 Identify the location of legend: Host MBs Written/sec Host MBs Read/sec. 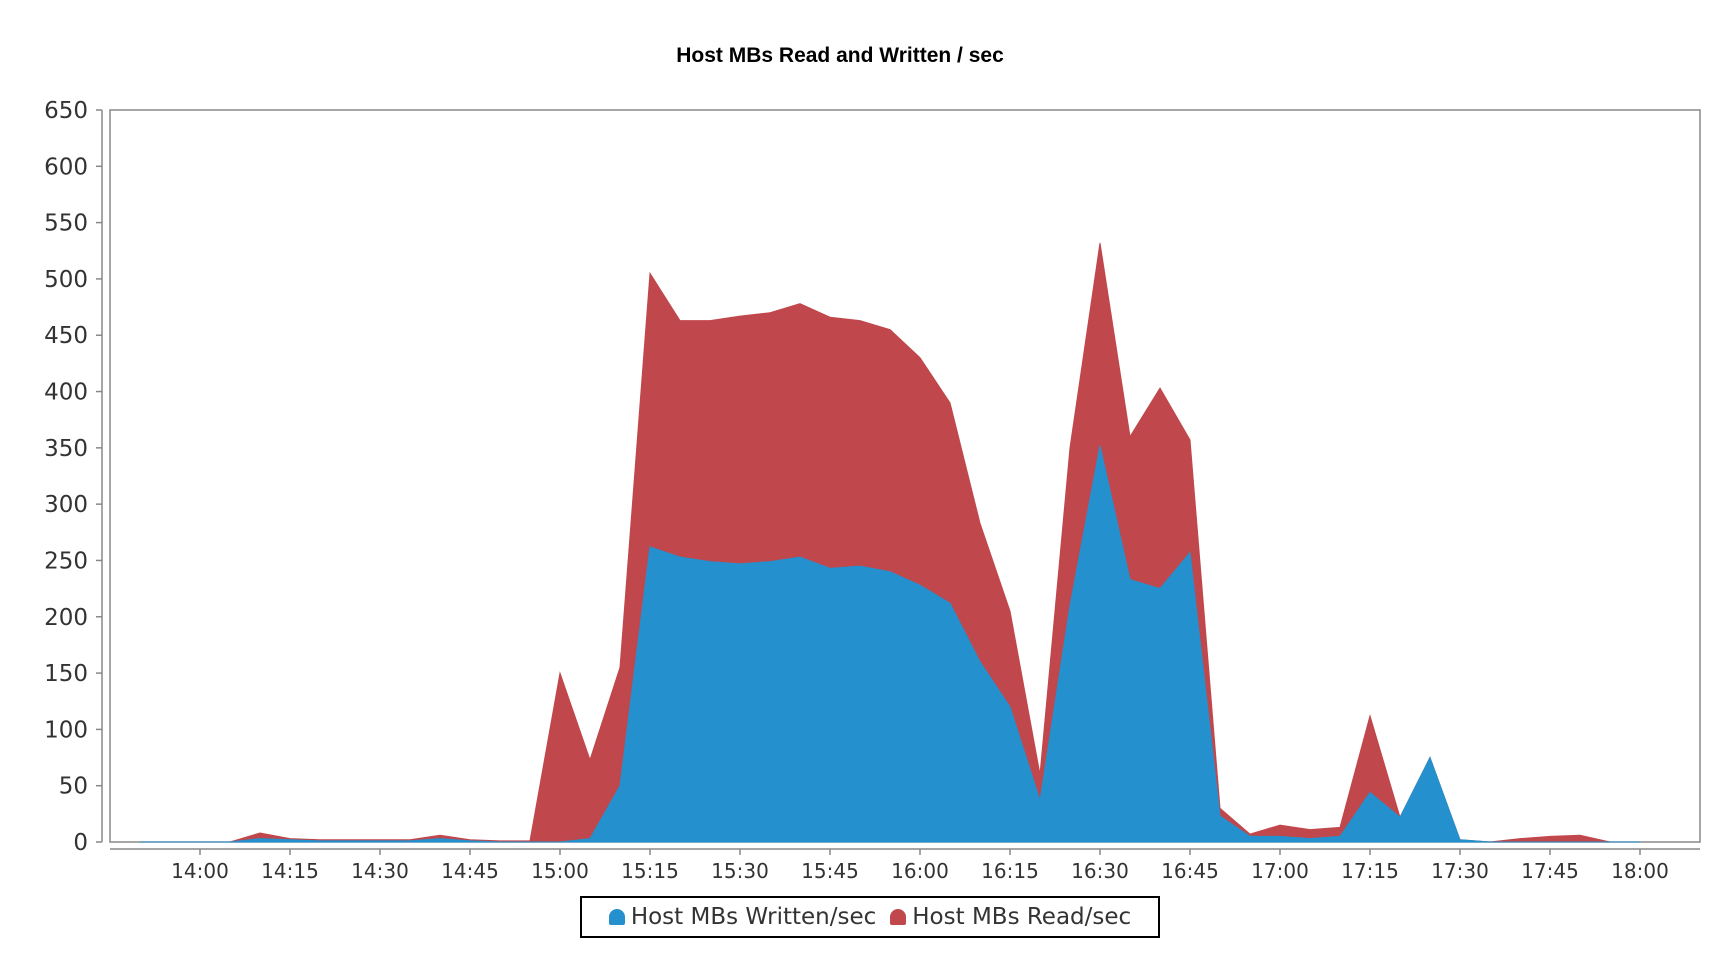
(870, 917).